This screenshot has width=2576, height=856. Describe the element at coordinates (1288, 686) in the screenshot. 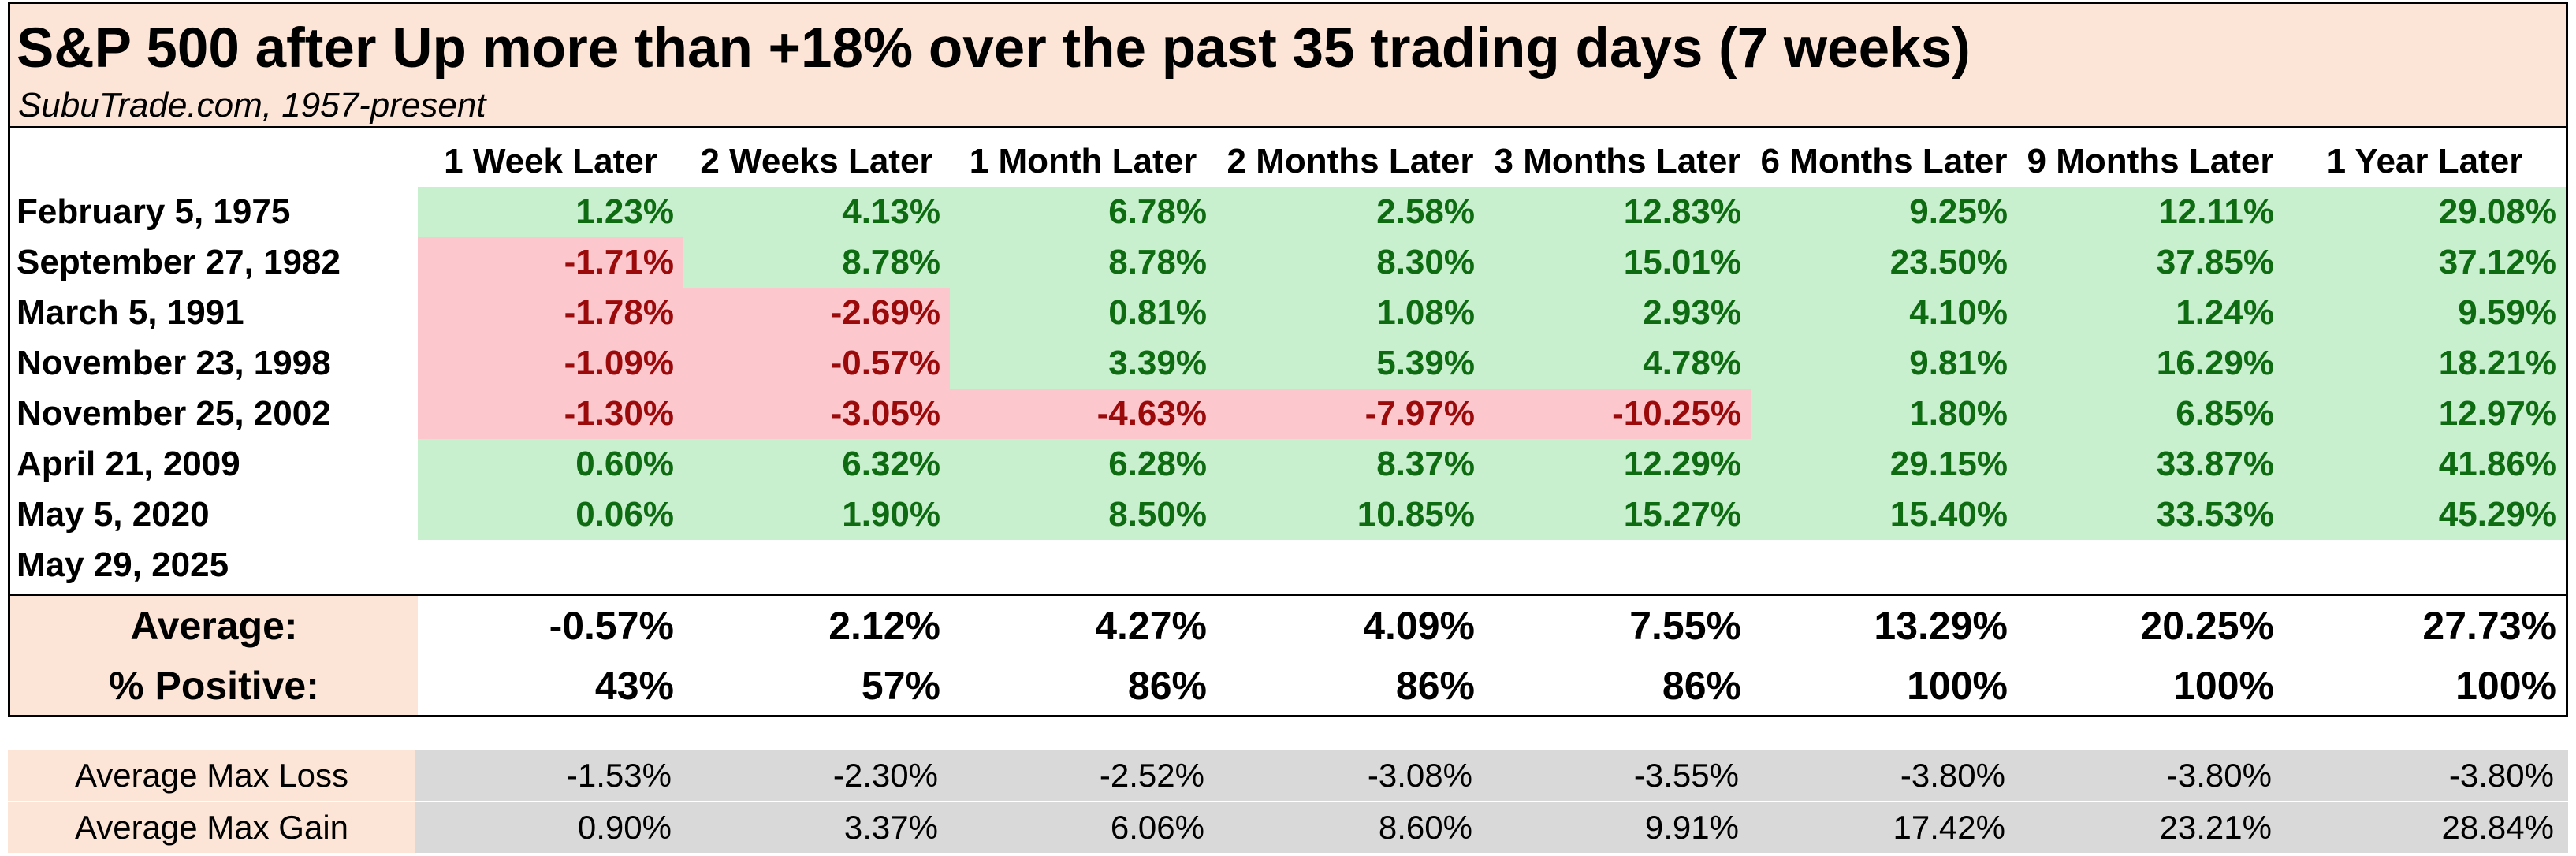

I see `summary-row: % Positive: 43% 57% 86% 86% 86% 100% 100% 100%` at that location.